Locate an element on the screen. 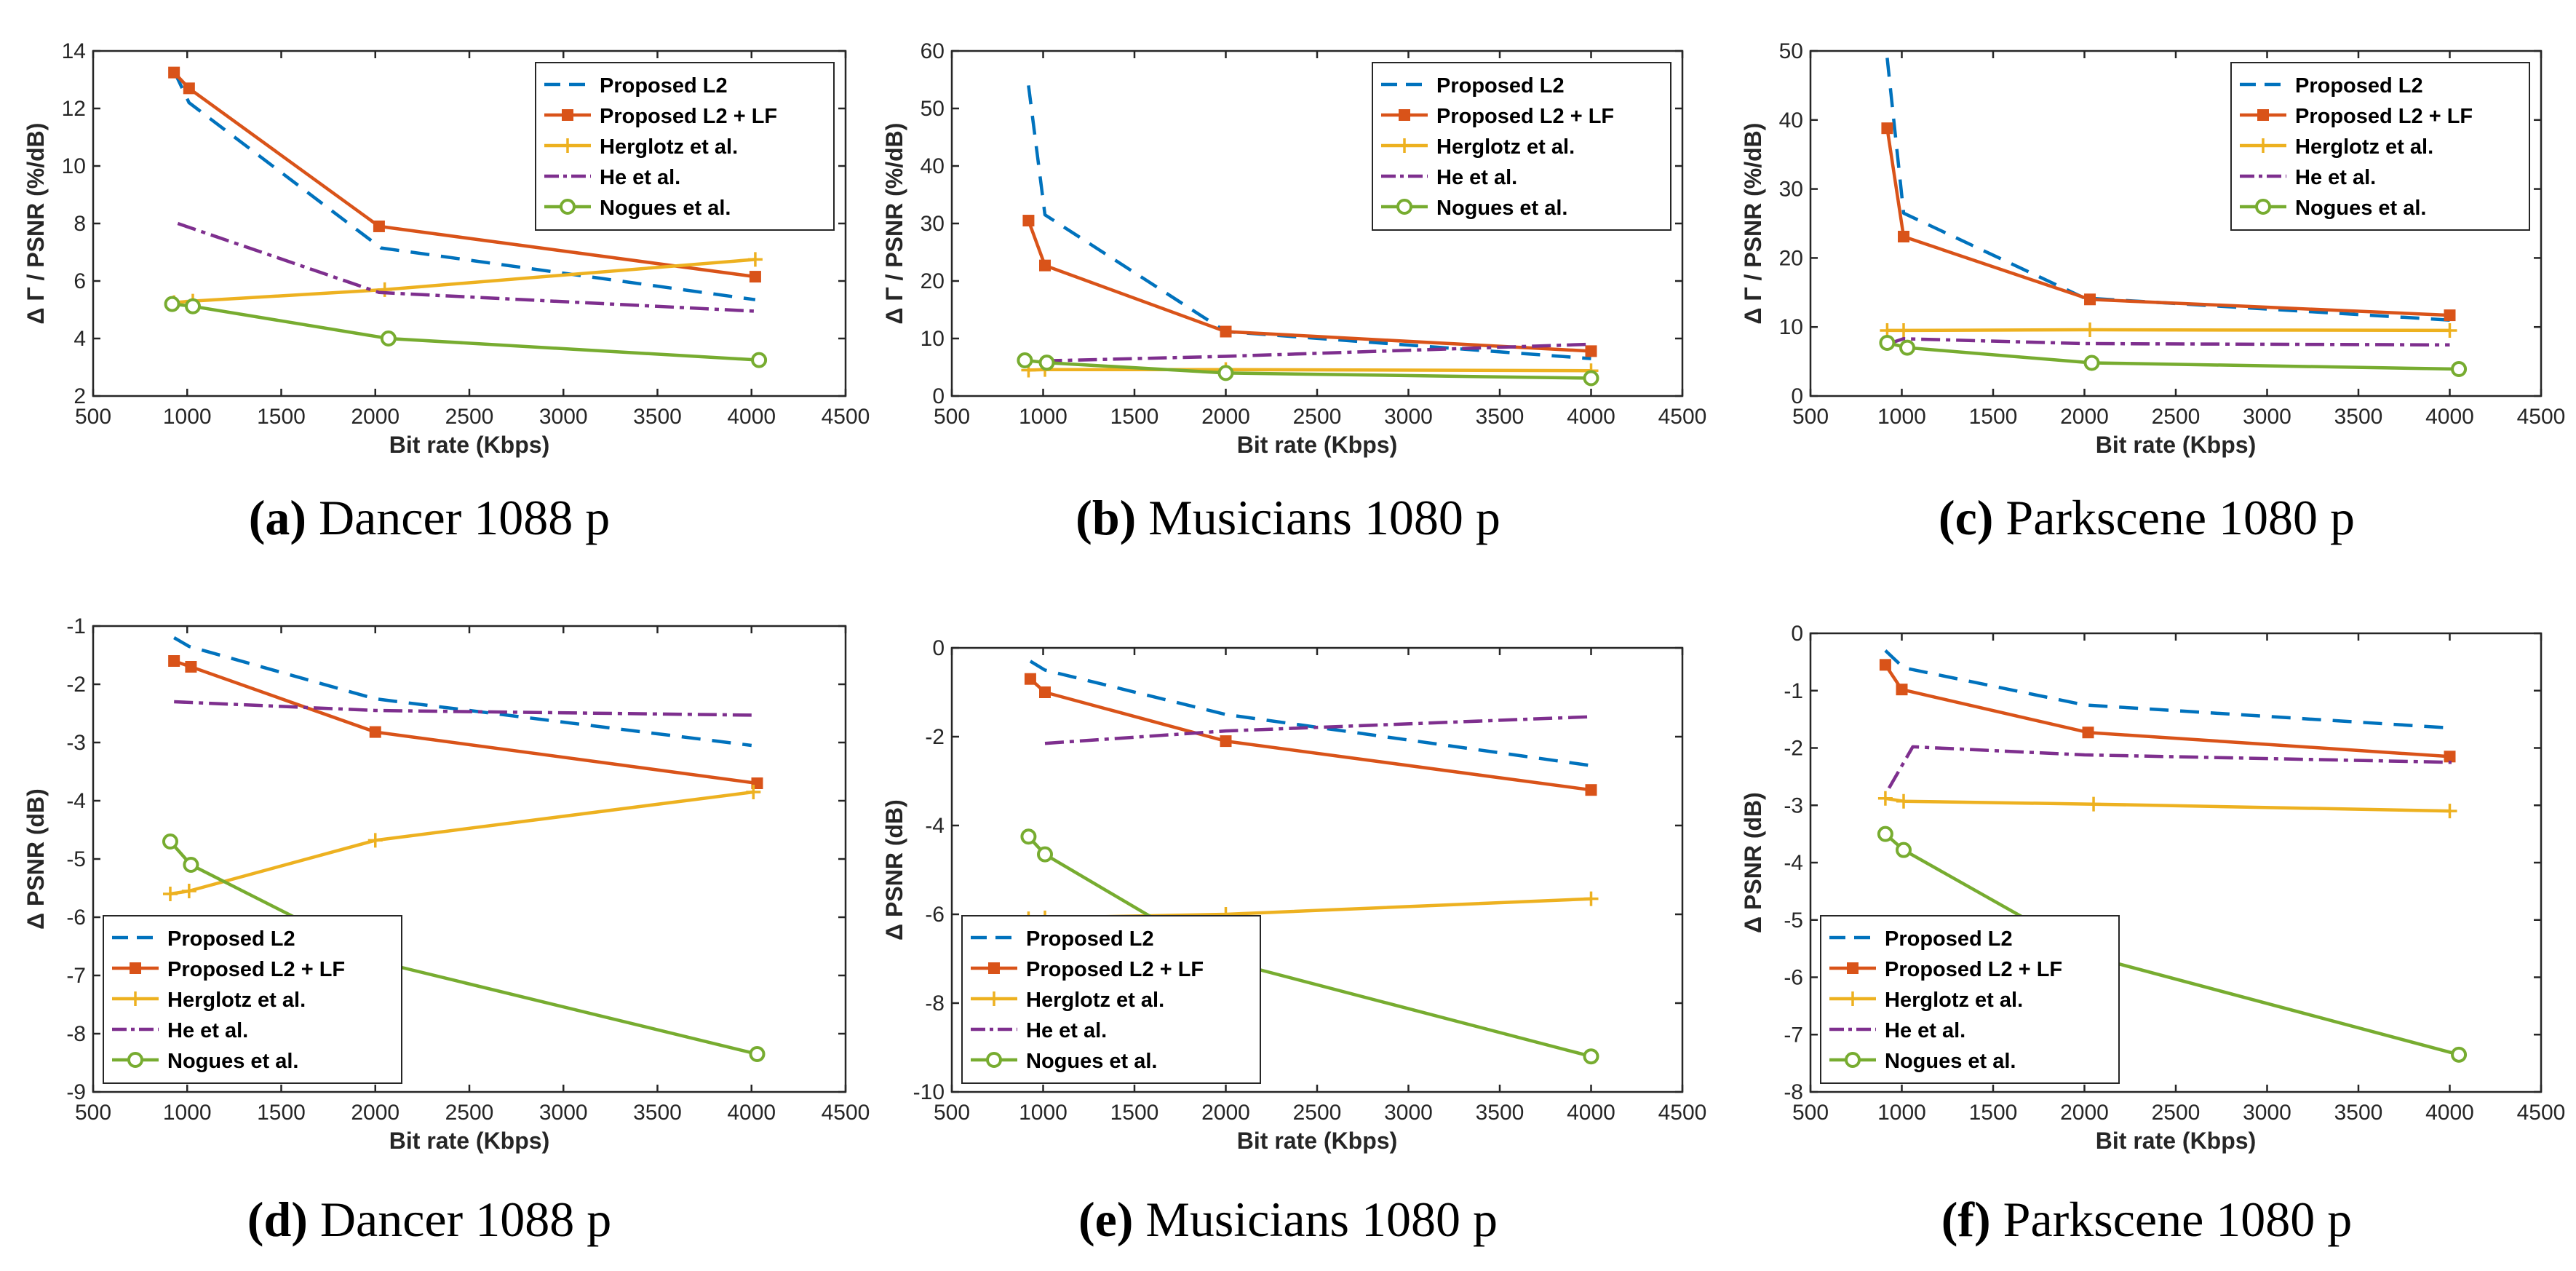 This screenshot has width=2576, height=1271. panel-d-series-he-et-al is located at coordinates (463, 708).